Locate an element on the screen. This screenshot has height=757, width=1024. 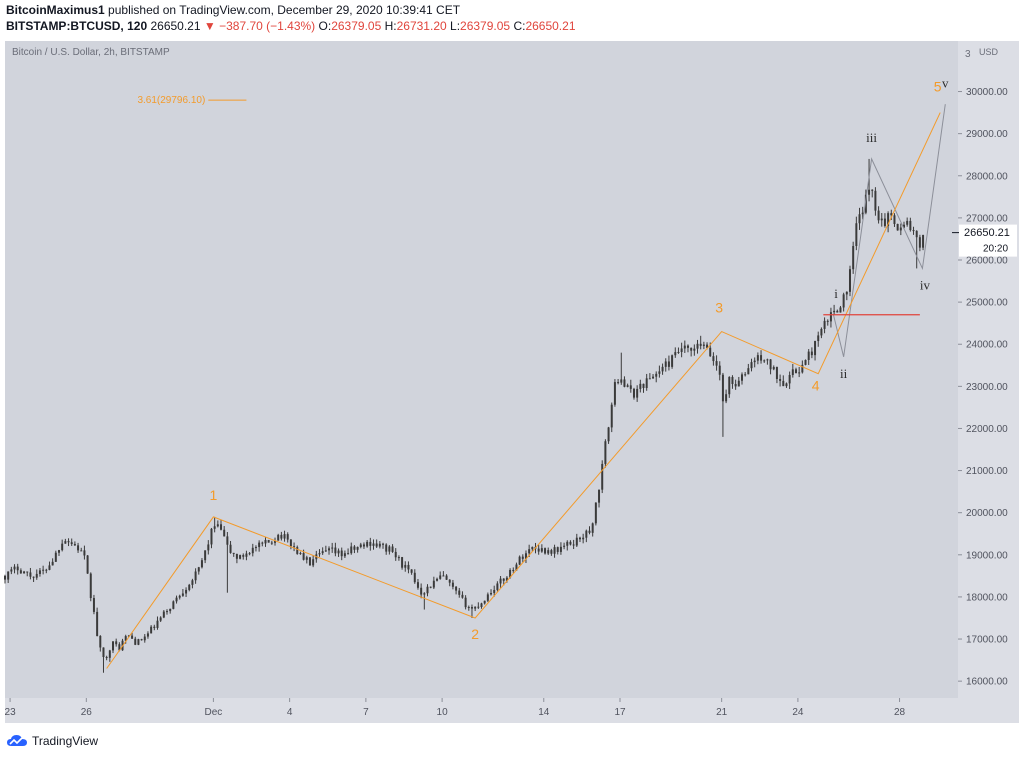
last-price-marker: 26650.21 20:20 is located at coordinates (984, 240).